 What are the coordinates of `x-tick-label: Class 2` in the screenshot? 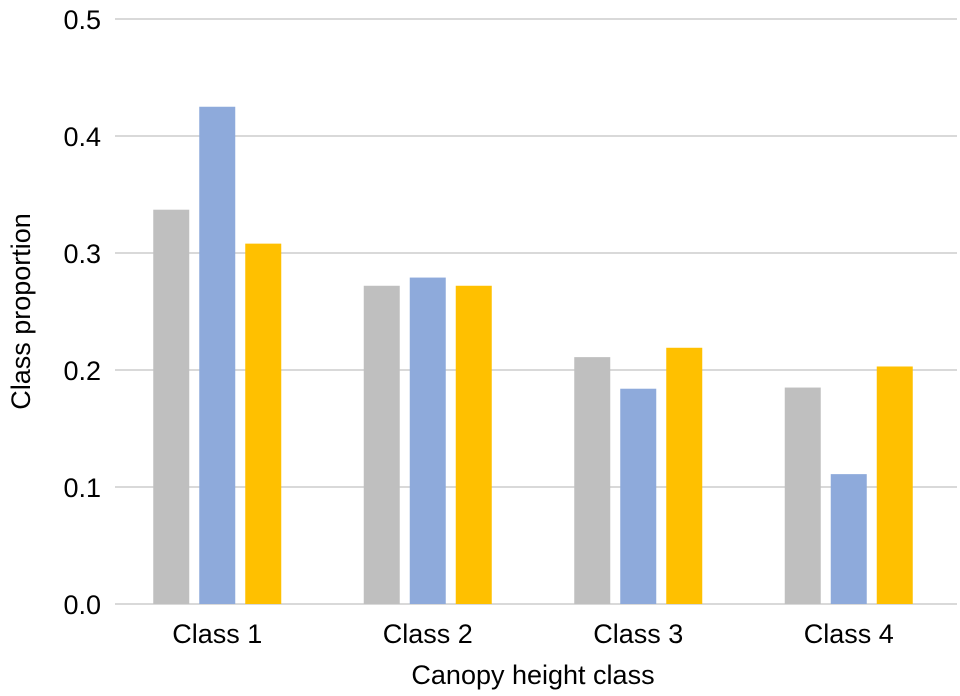 It's located at (428, 634).